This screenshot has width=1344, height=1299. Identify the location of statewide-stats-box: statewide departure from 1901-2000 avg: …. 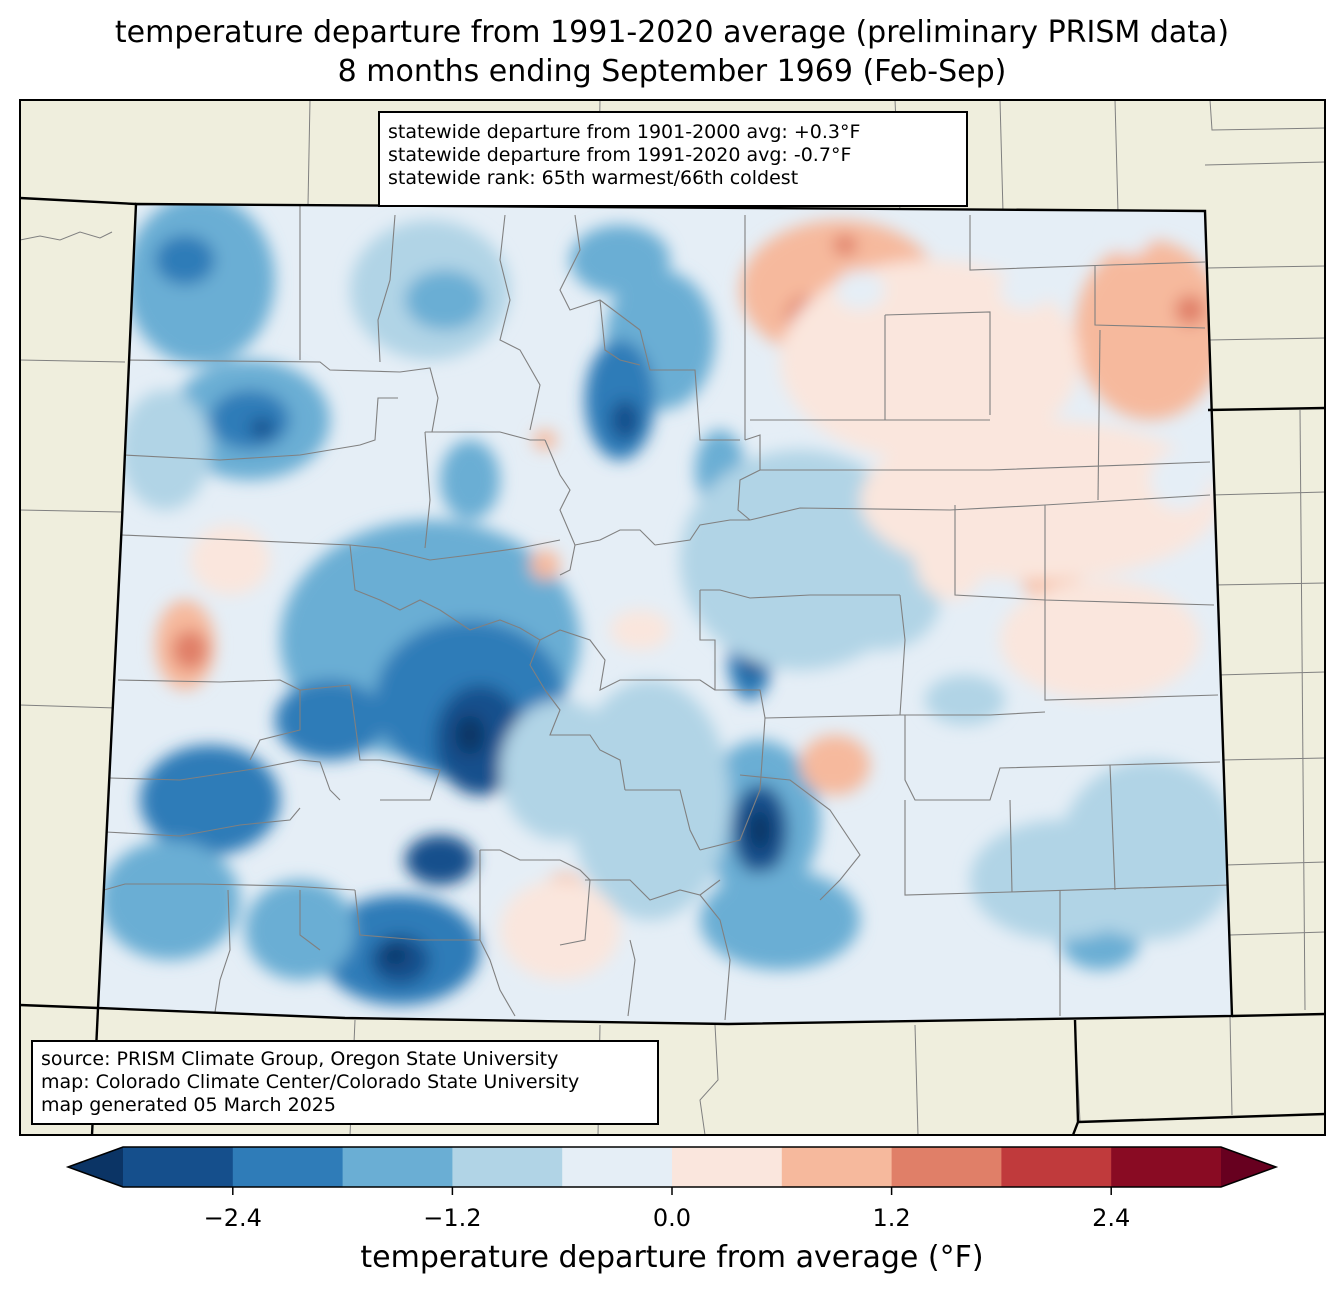
(673, 159).